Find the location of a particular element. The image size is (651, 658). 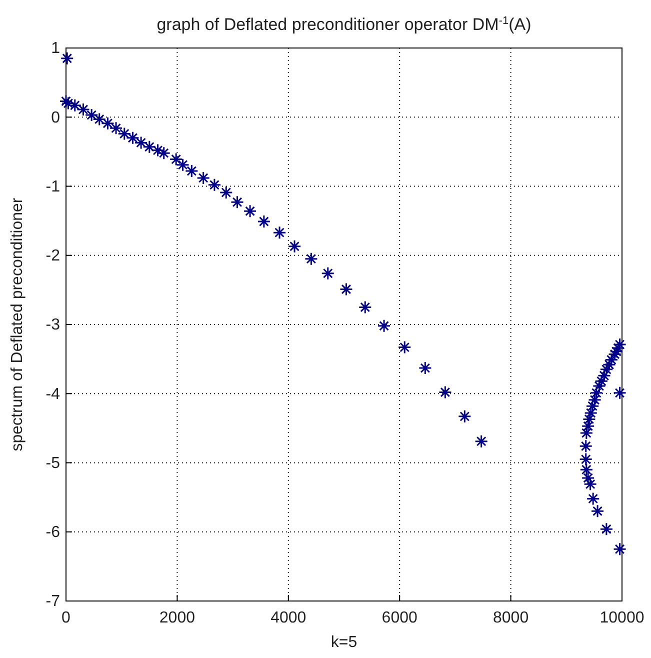

y-tick-label: -6 is located at coordinates (53, 532).